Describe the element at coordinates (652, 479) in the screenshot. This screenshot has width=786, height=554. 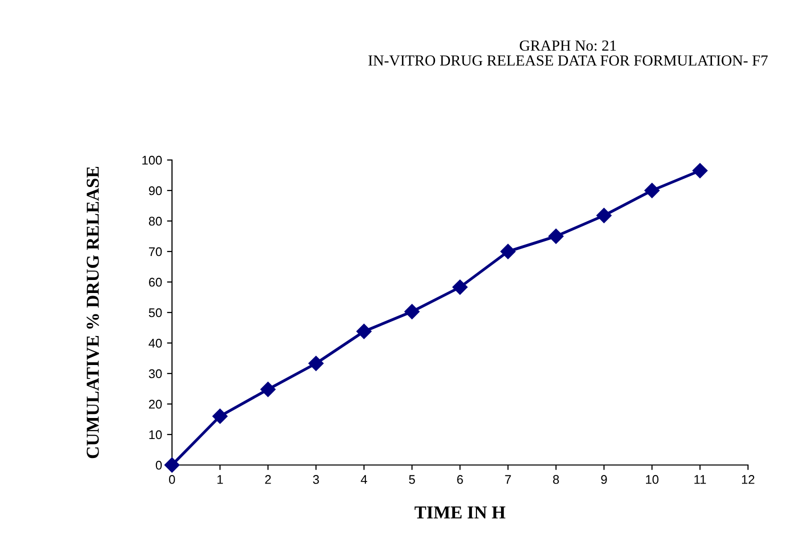
I see `x-tick-label: 10` at that location.